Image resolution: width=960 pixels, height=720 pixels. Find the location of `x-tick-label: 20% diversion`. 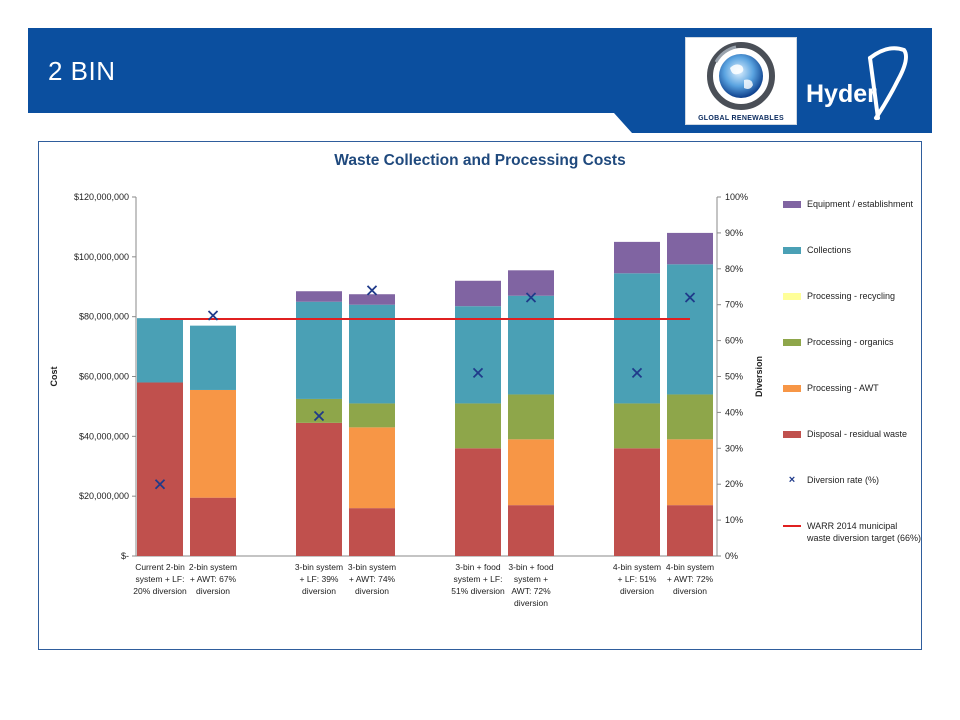

x-tick-label: 20% diversion is located at coordinates (160, 591).